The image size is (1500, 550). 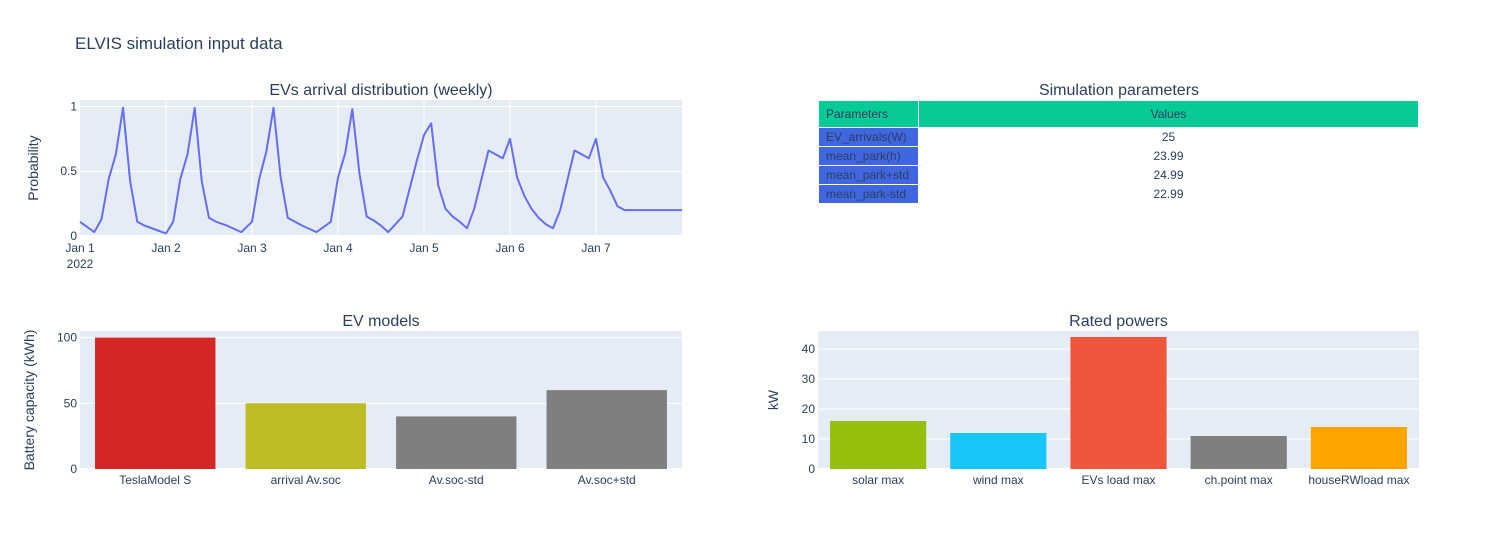 What do you see at coordinates (1118, 403) in the screenshot?
I see `bar-evs-load-max` at bounding box center [1118, 403].